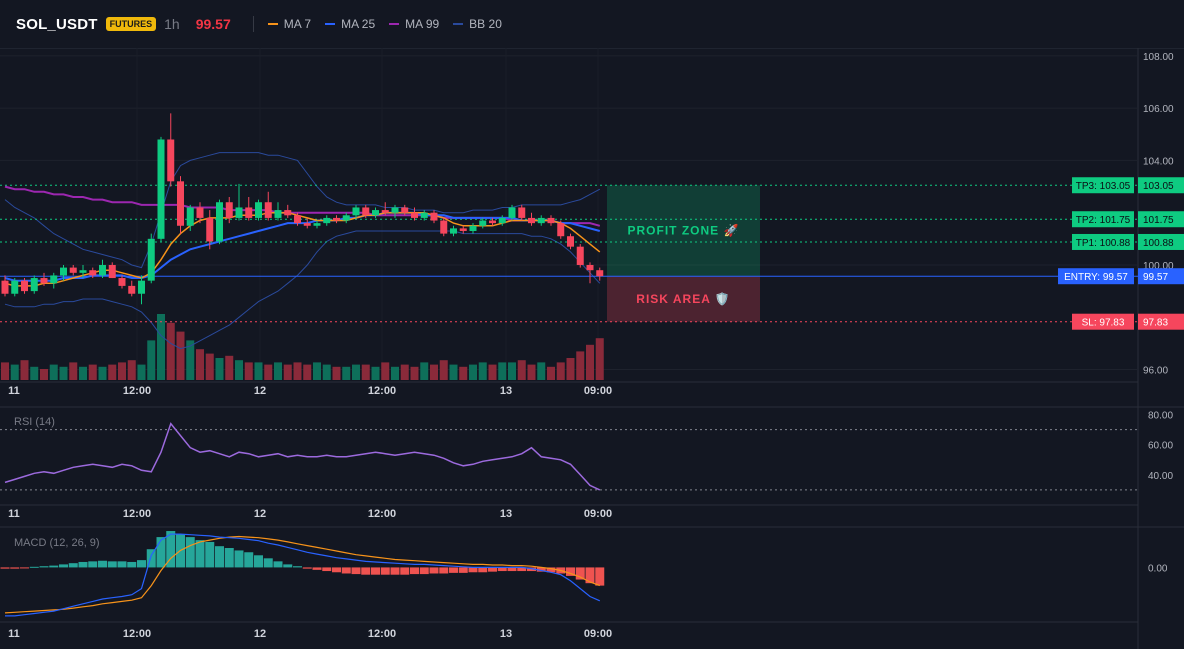 The width and height of the screenshot is (1184, 649). Describe the element at coordinates (213, 24) in the screenshot. I see `last-price: 99.57` at that location.